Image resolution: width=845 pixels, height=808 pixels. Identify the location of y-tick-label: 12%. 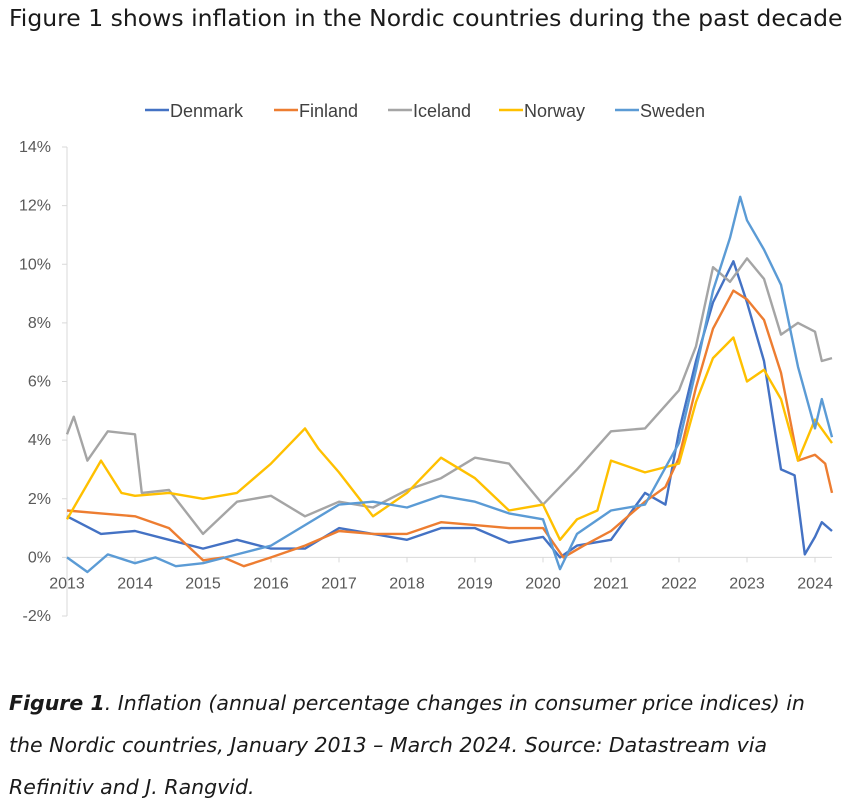
(35, 206).